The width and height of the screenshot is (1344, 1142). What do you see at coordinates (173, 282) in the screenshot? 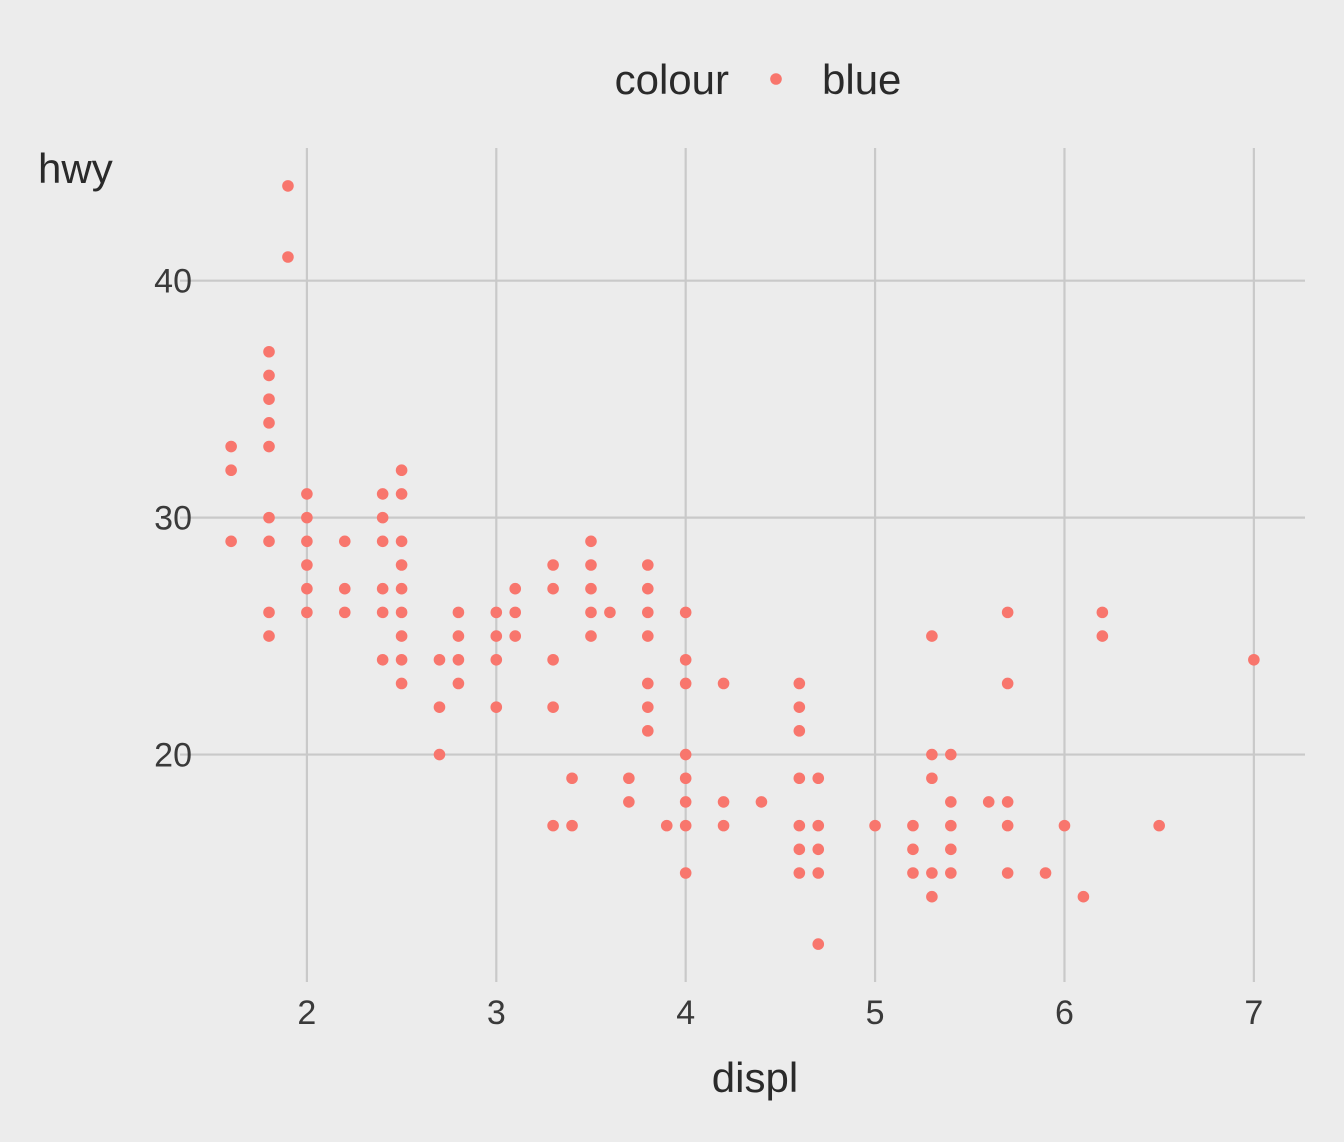
I see `y-tick-label: 40` at bounding box center [173, 282].